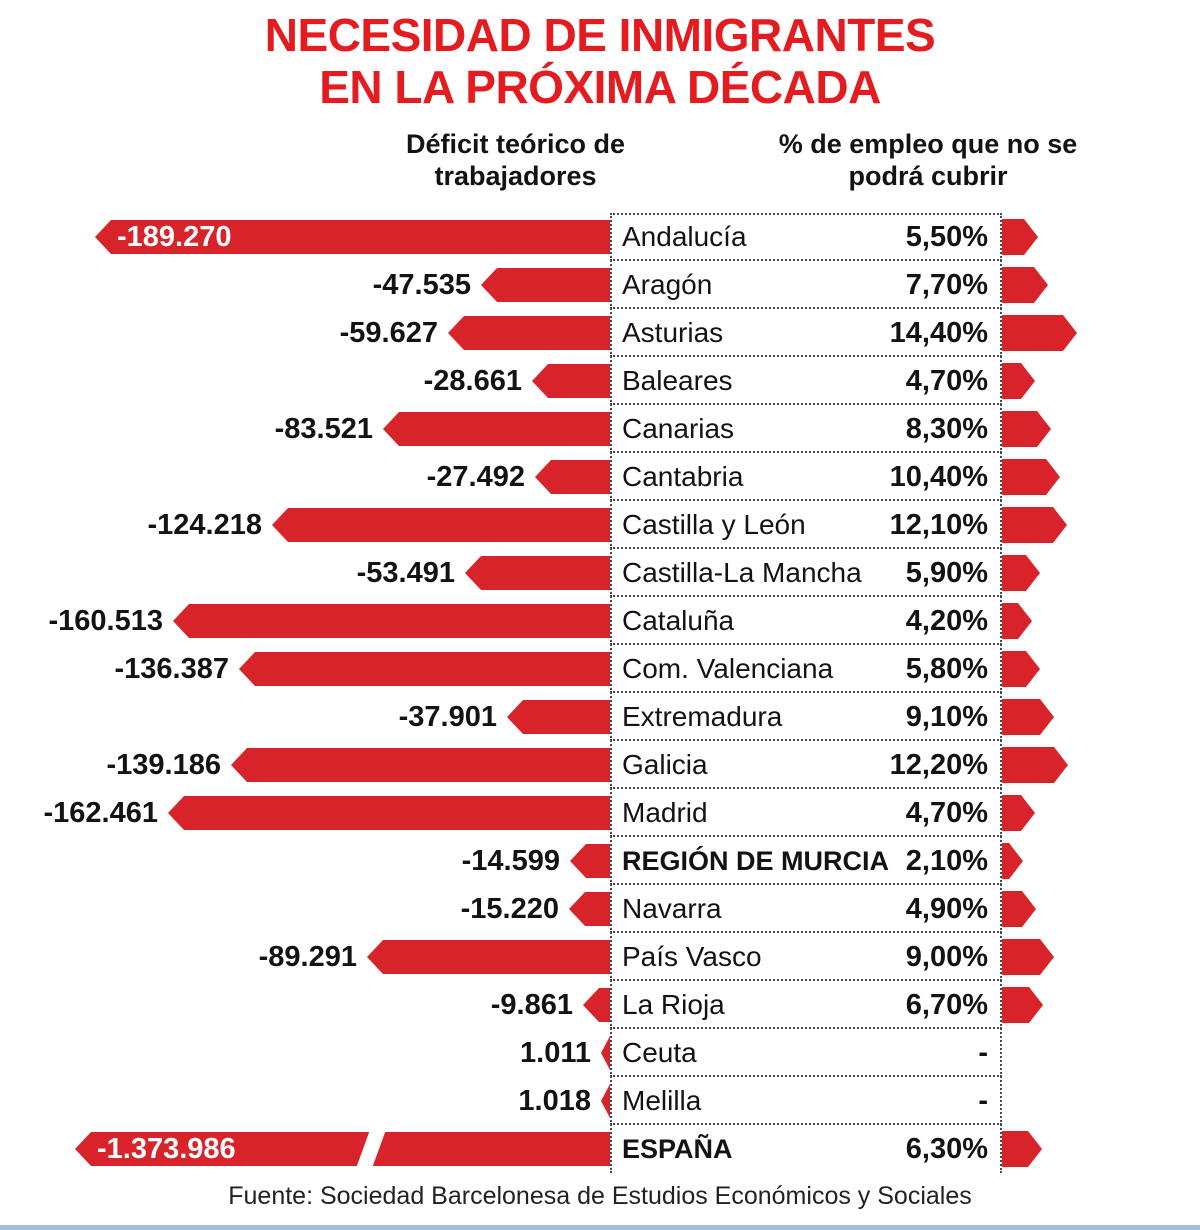  I want to click on chart-row: -28.661 Baleares 4,70%, so click(600, 381).